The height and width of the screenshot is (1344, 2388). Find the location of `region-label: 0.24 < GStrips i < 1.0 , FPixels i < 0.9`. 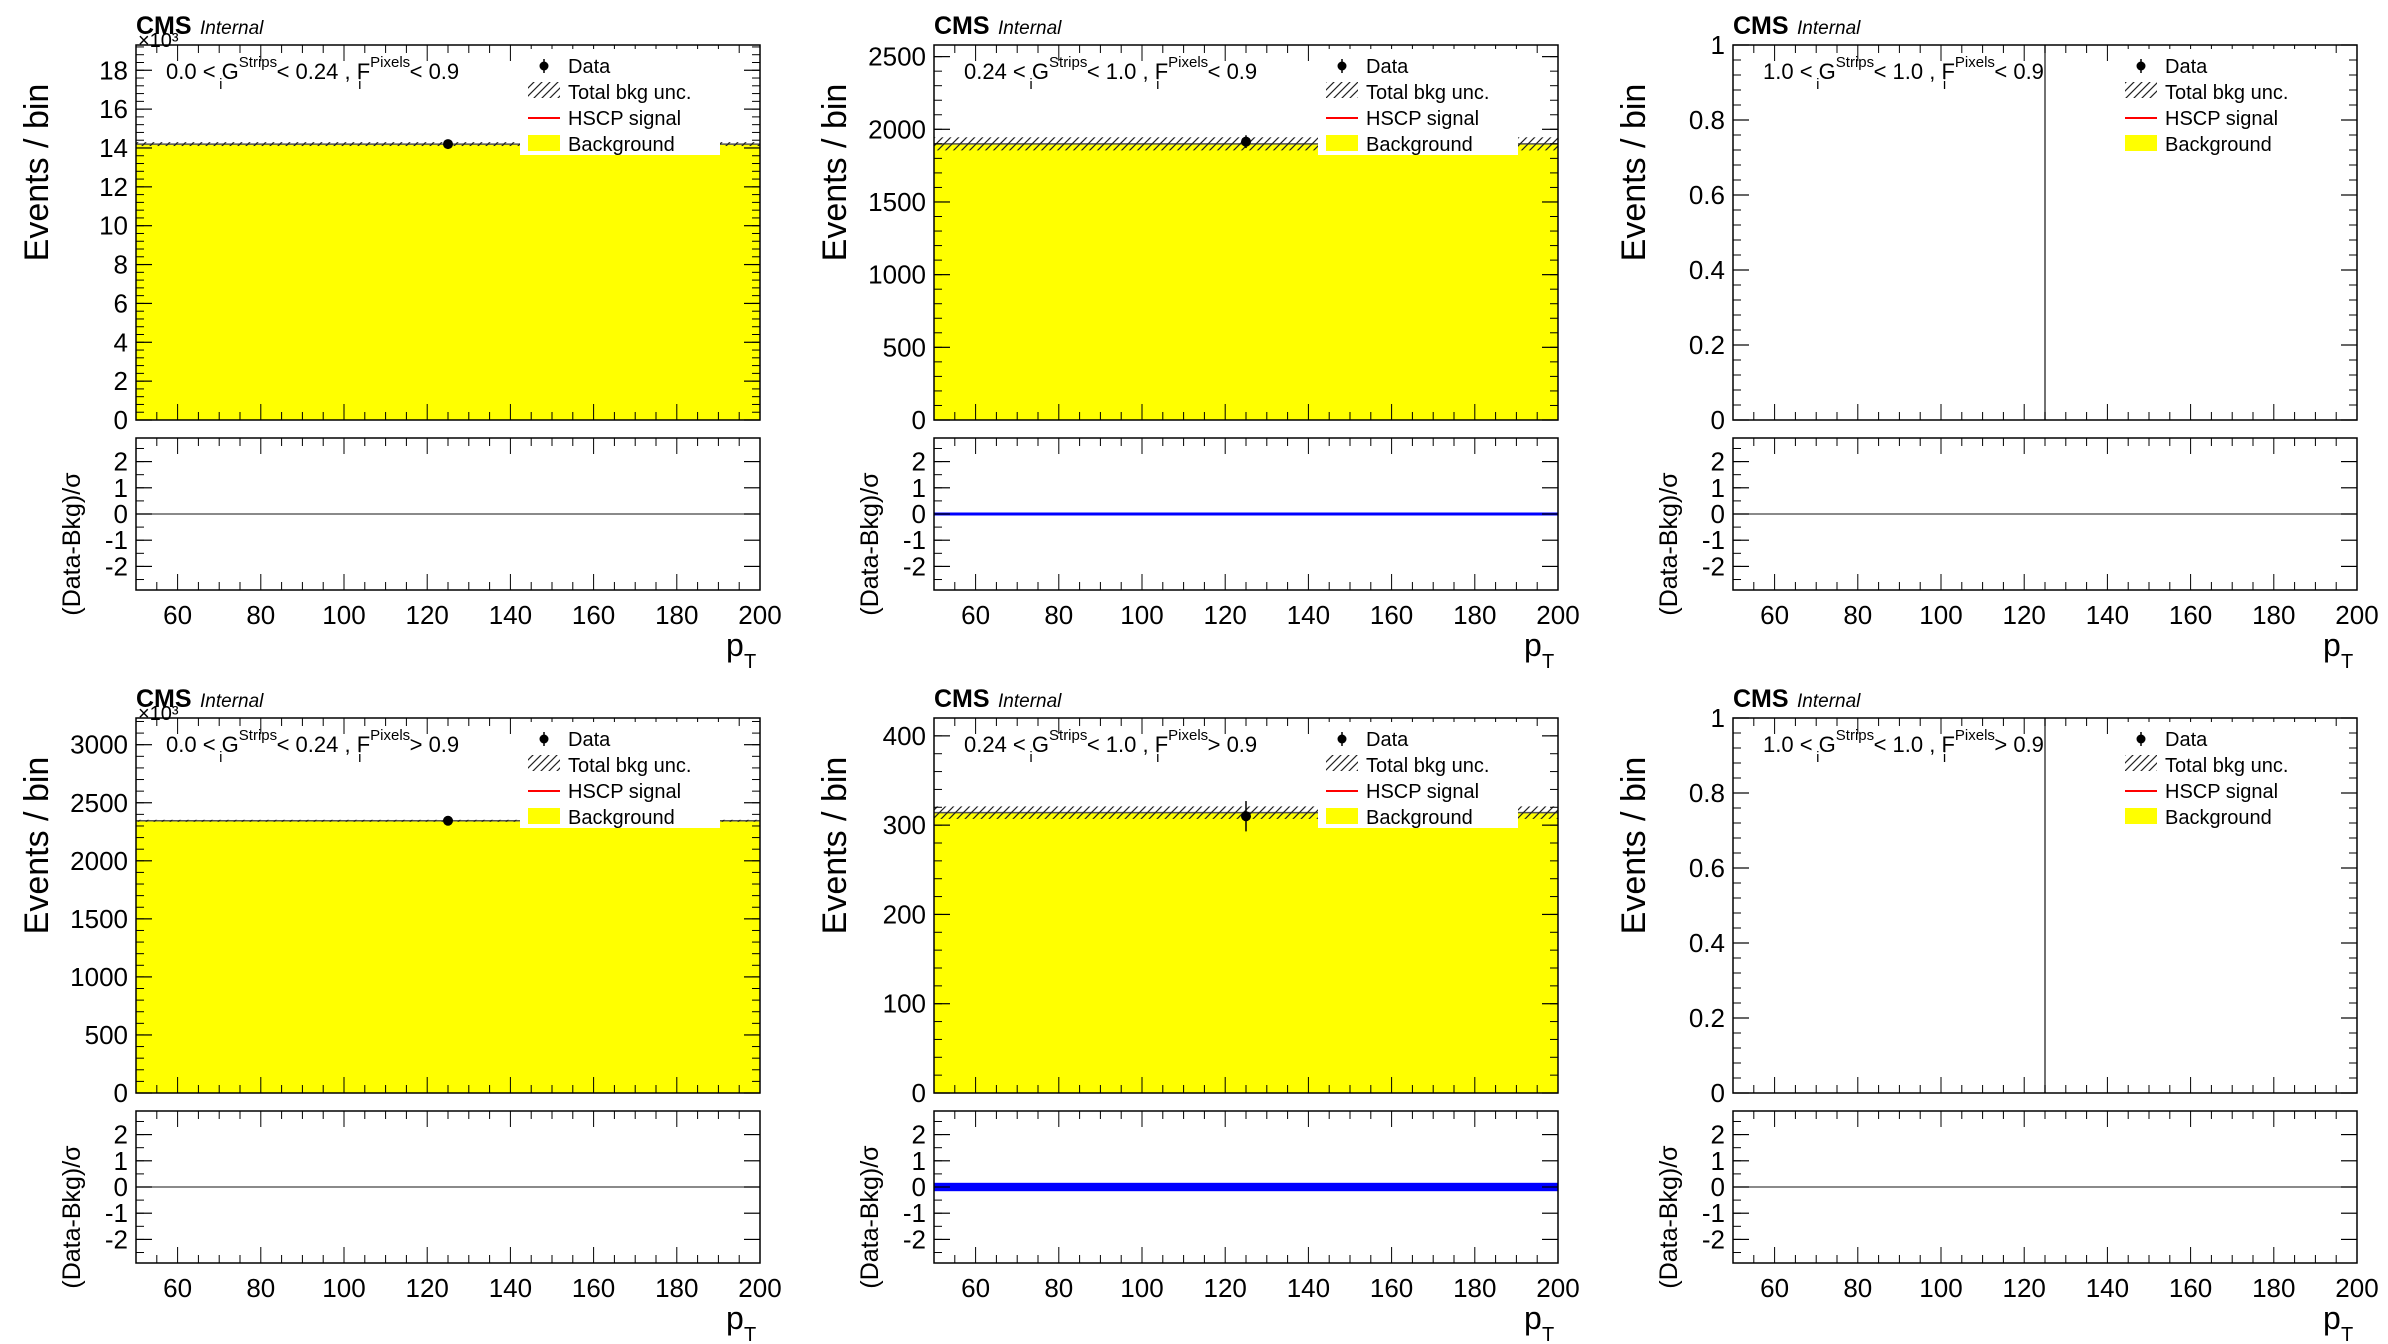

region-label: 0.24 < GStrips i < 1.0 , FPixels i < 0.9 is located at coordinates (1110, 73).